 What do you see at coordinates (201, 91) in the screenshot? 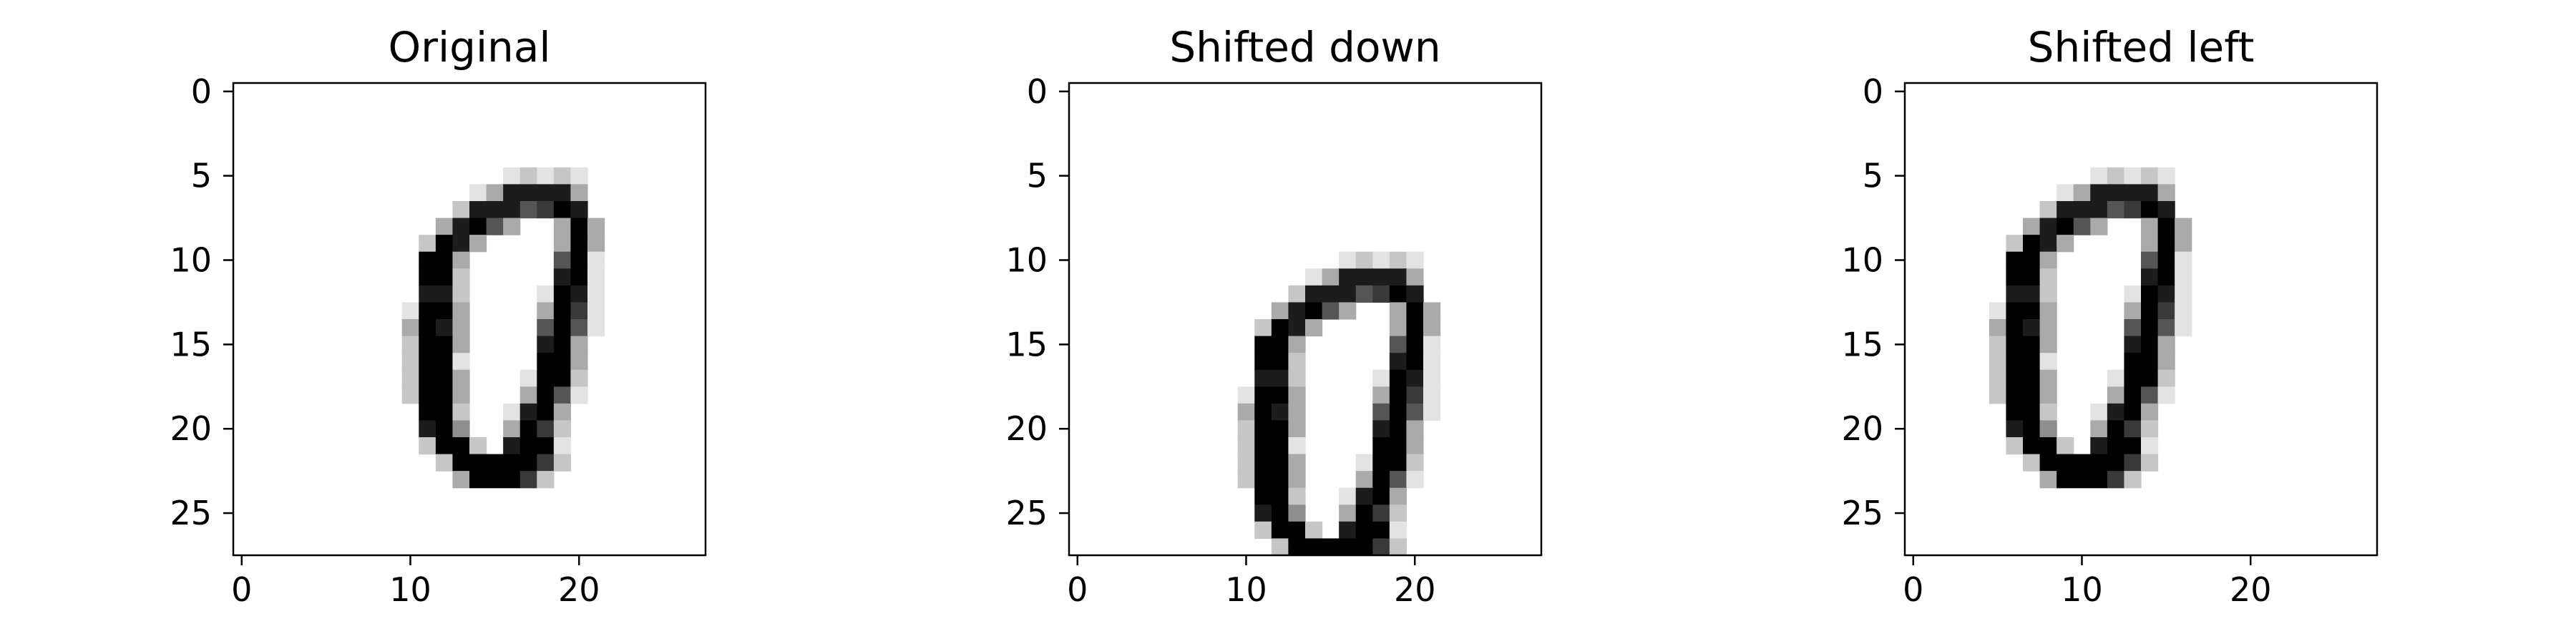
I see `y-tick-label: 0` at bounding box center [201, 91].